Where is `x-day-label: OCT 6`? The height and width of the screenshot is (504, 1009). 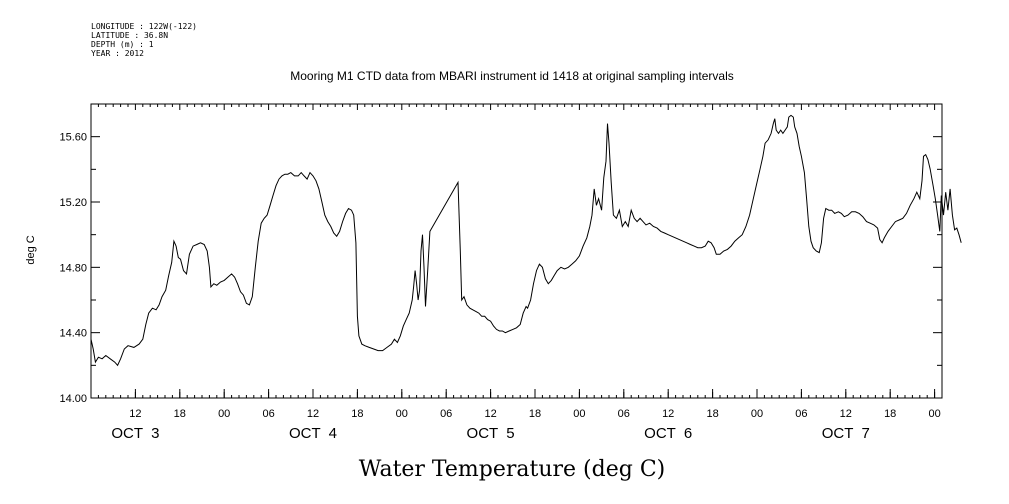 x-day-label: OCT 6 is located at coordinates (668, 433).